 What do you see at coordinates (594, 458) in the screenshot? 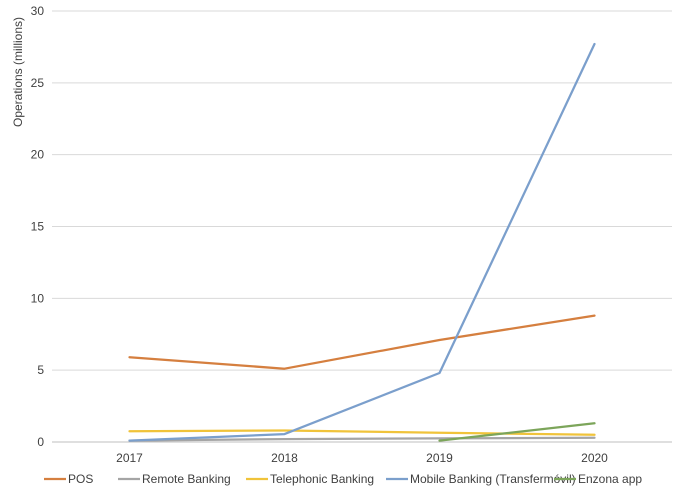
I see `x-tick-label: 2020` at bounding box center [594, 458].